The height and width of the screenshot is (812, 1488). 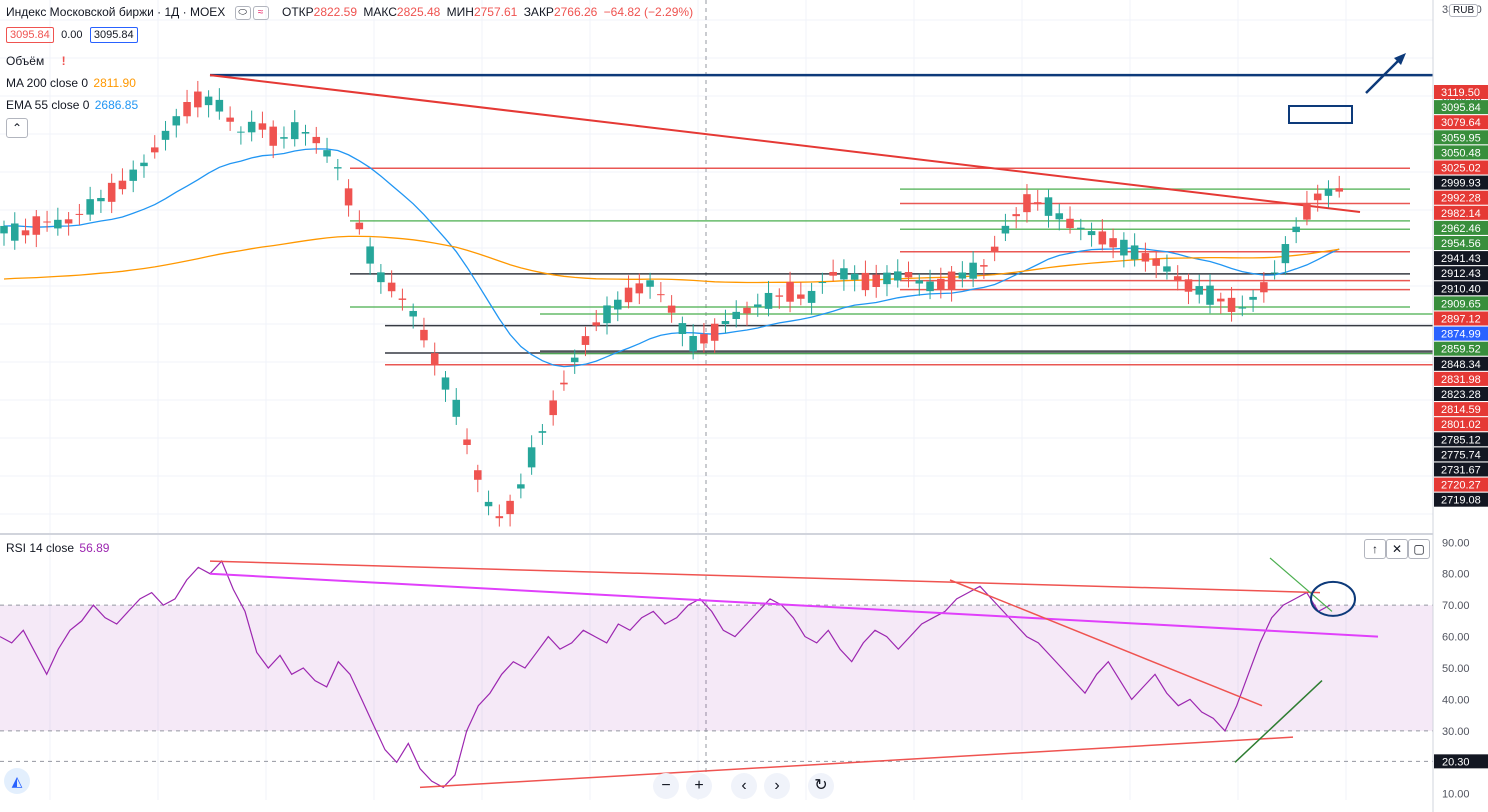 What do you see at coordinates (1461, 440) in the screenshot?
I see `price-label: 2785.12` at bounding box center [1461, 440].